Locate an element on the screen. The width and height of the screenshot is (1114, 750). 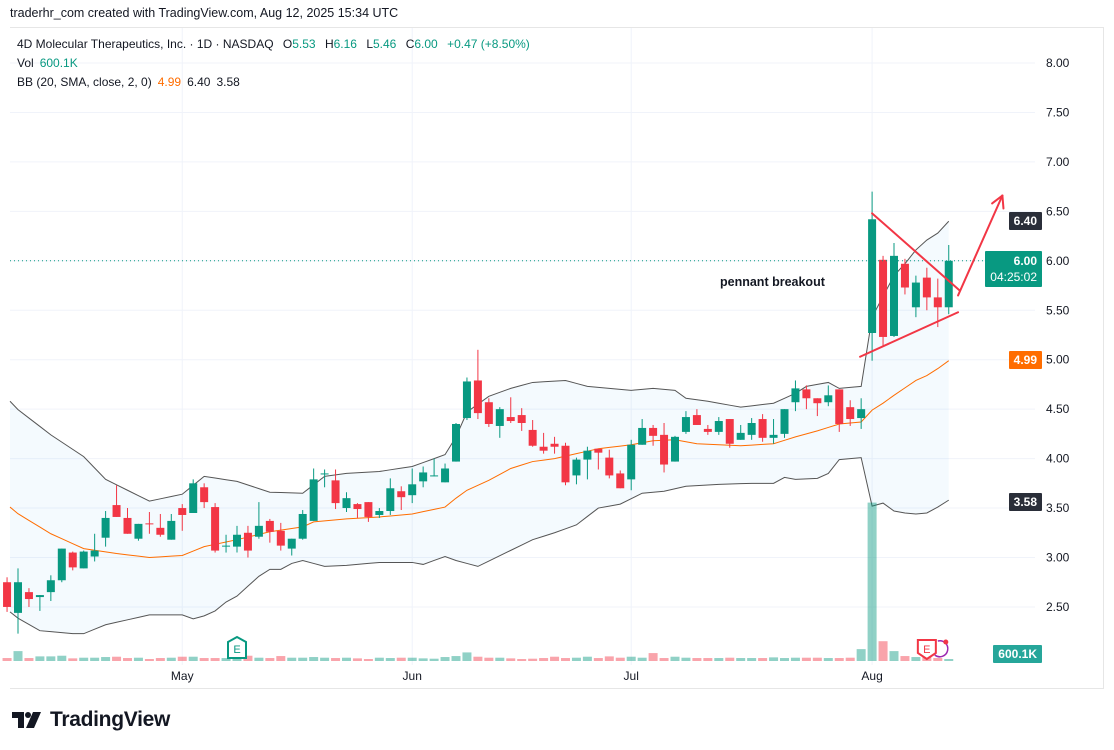
bar-countdown: 04:25:02 is located at coordinates (1013, 277).